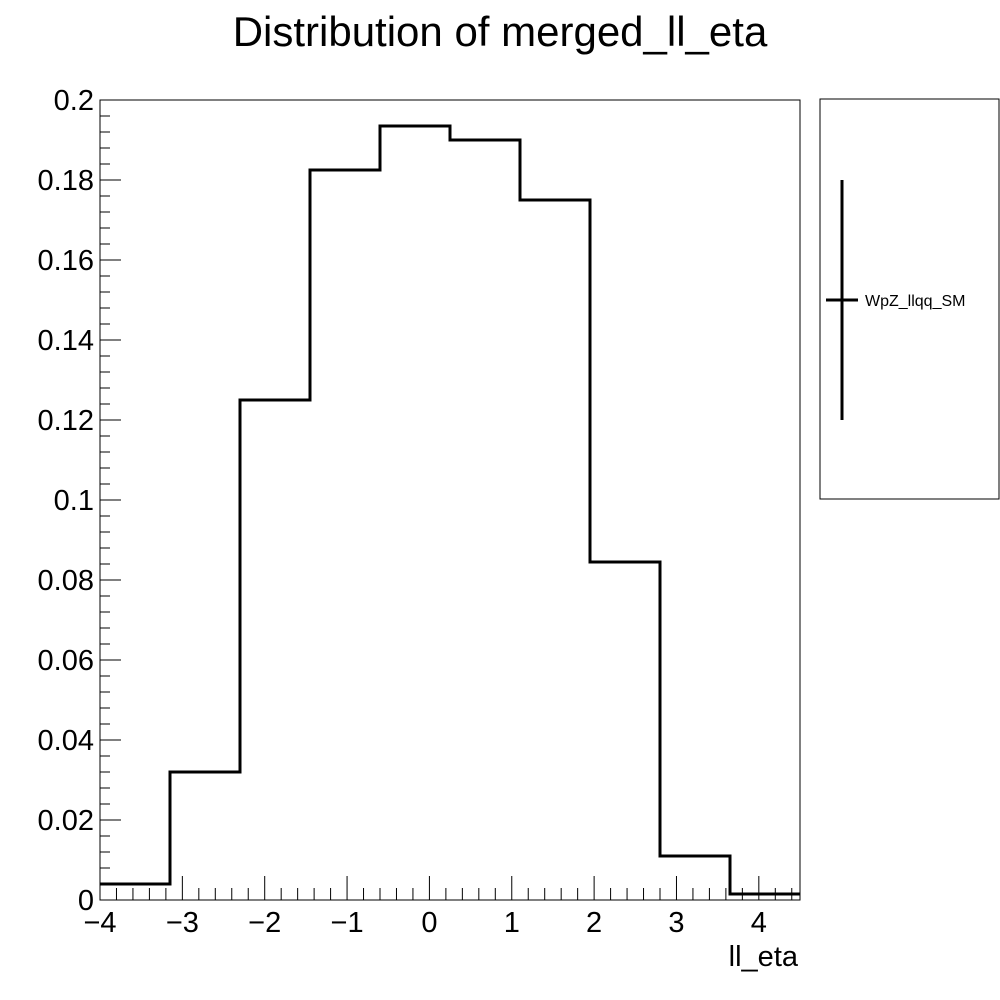 Image resolution: width=1000 pixels, height=1000 pixels. What do you see at coordinates (74, 501) in the screenshot?
I see `y-tick-label: 0.1` at bounding box center [74, 501].